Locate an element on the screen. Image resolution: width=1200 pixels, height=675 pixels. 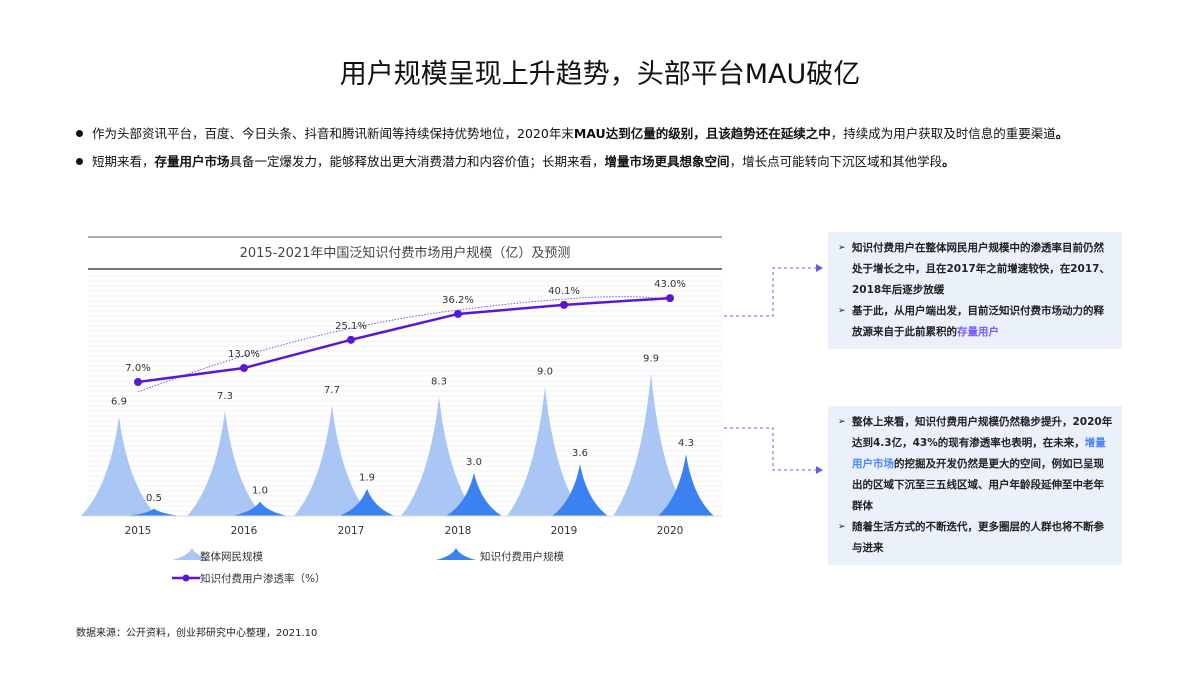
bullet-text: 存量用户市场 is located at coordinates (192, 161).